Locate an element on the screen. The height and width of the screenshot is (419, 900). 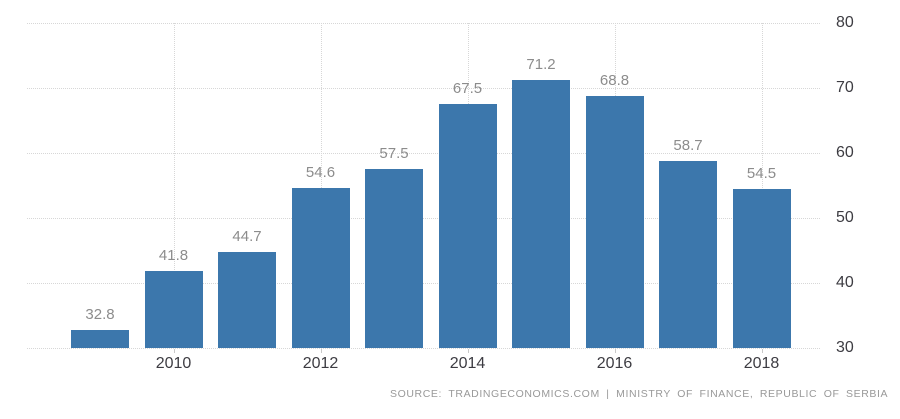
bar-value-label: 44.7 is located at coordinates (247, 237).